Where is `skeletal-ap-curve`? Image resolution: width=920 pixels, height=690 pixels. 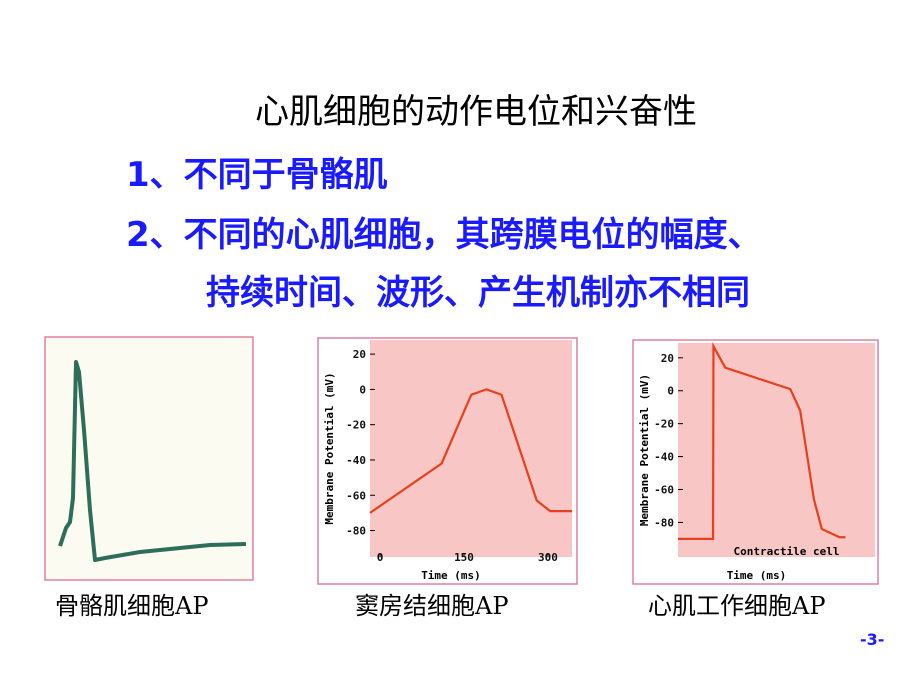 skeletal-ap-curve is located at coordinates (152, 461).